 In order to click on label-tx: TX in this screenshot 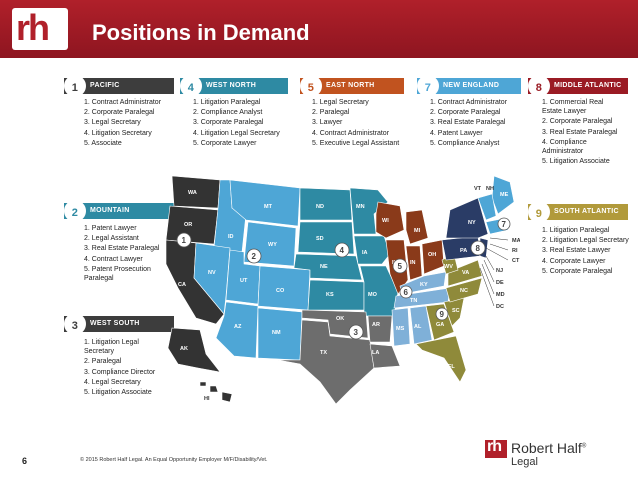, I will do `click(323, 353)`.